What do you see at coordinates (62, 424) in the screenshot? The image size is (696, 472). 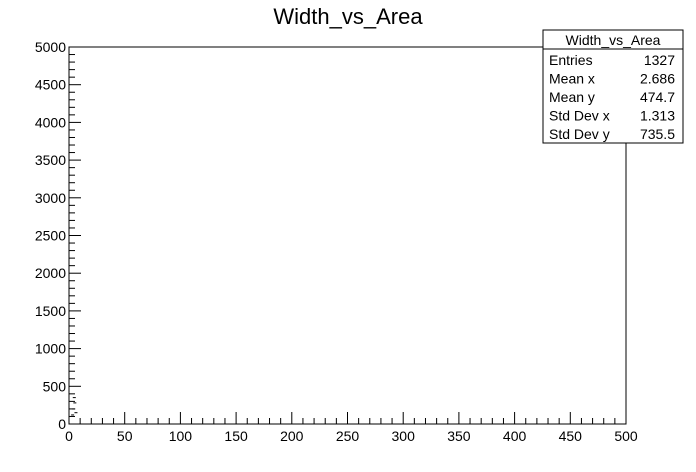 I see `y-tick-label: 0` at bounding box center [62, 424].